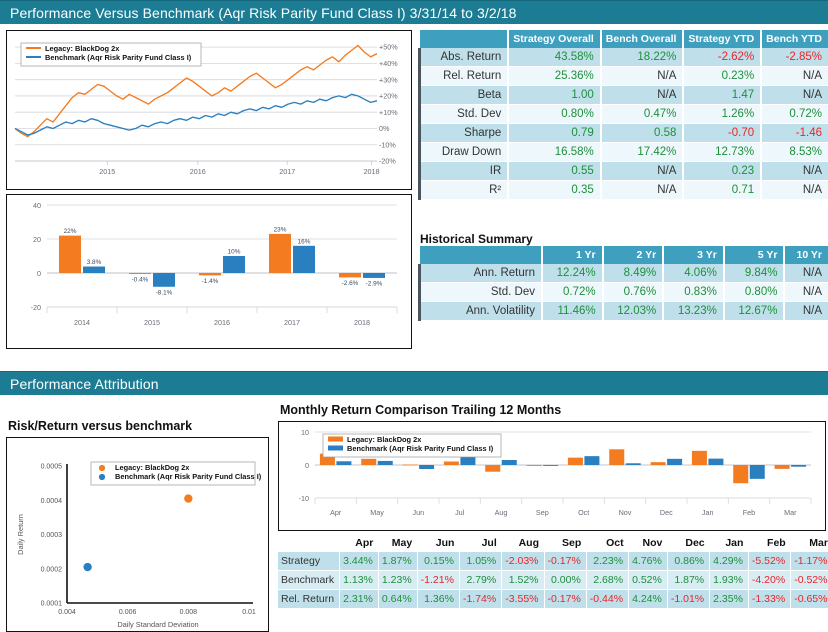 Image resolution: width=828 pixels, height=632 pixels. Describe the element at coordinates (189, 612) in the screenshot. I see `svg-text: 0.008` at that location.